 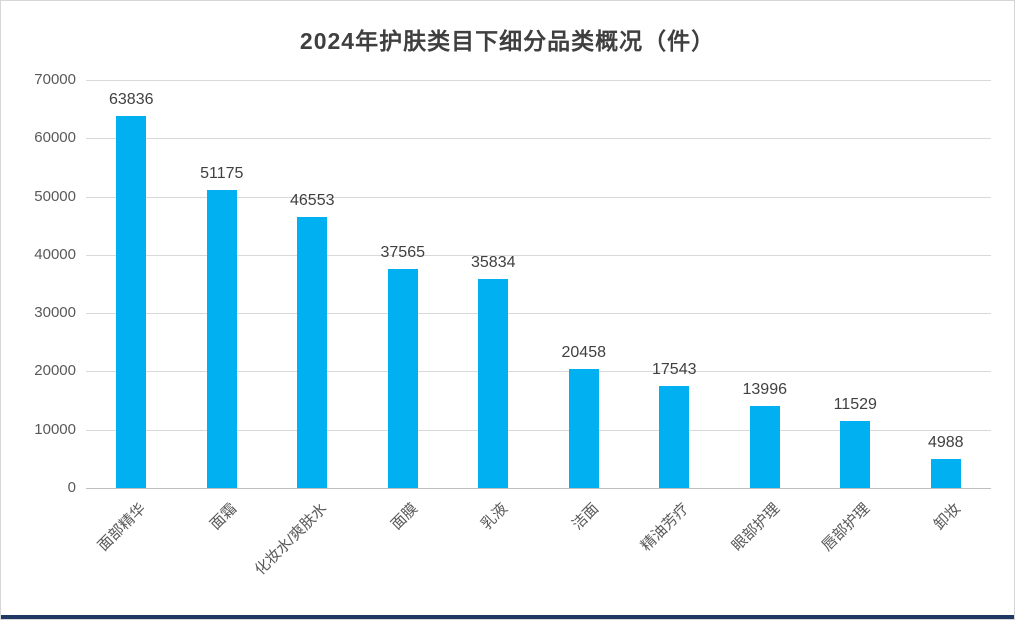 I want to click on bar-value-label: 20458, so click(x=584, y=352).